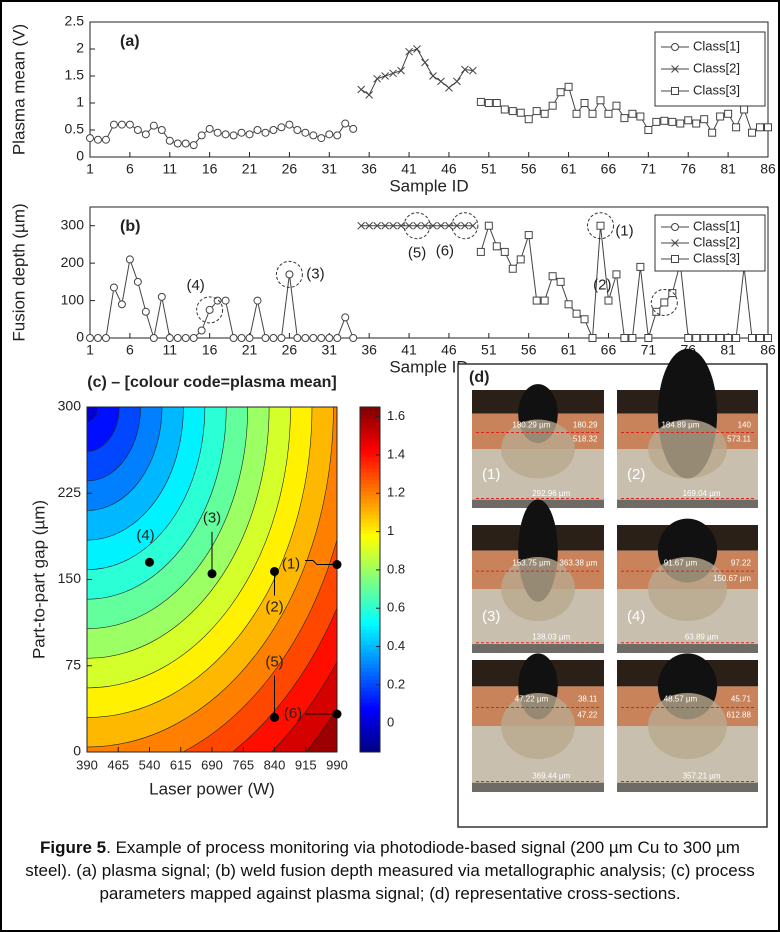 This screenshot has height=932, width=780. I want to click on measurement: 180.29 µm, so click(531, 425).